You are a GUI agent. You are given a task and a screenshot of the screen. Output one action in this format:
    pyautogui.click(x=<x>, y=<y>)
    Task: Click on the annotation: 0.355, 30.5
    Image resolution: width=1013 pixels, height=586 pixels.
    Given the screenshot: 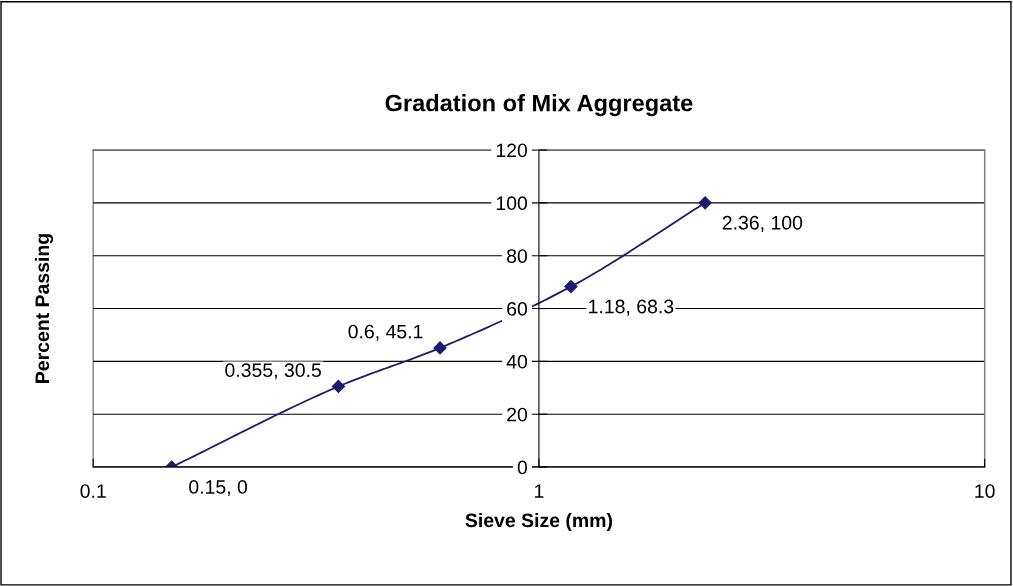 What is the action you would take?
    pyautogui.click(x=273, y=371)
    